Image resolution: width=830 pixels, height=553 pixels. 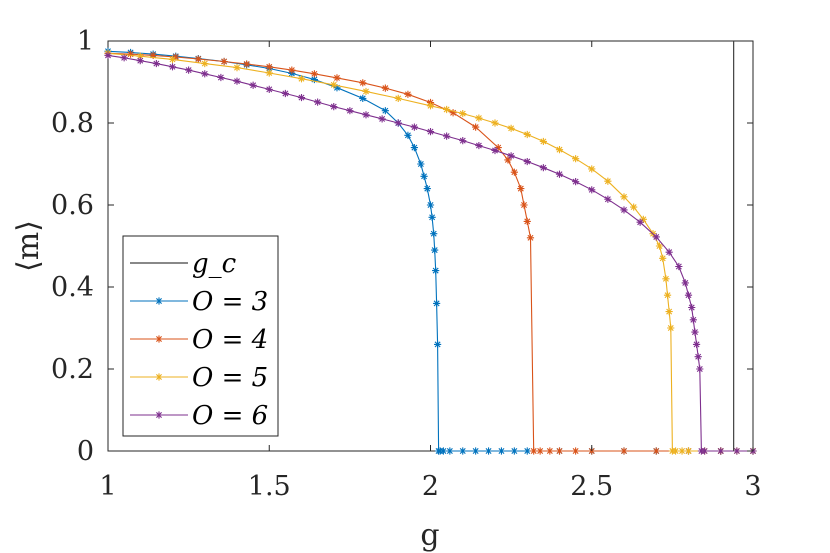 What do you see at coordinates (230, 416) in the screenshot?
I see `legend-label: O = 6` at bounding box center [230, 416].